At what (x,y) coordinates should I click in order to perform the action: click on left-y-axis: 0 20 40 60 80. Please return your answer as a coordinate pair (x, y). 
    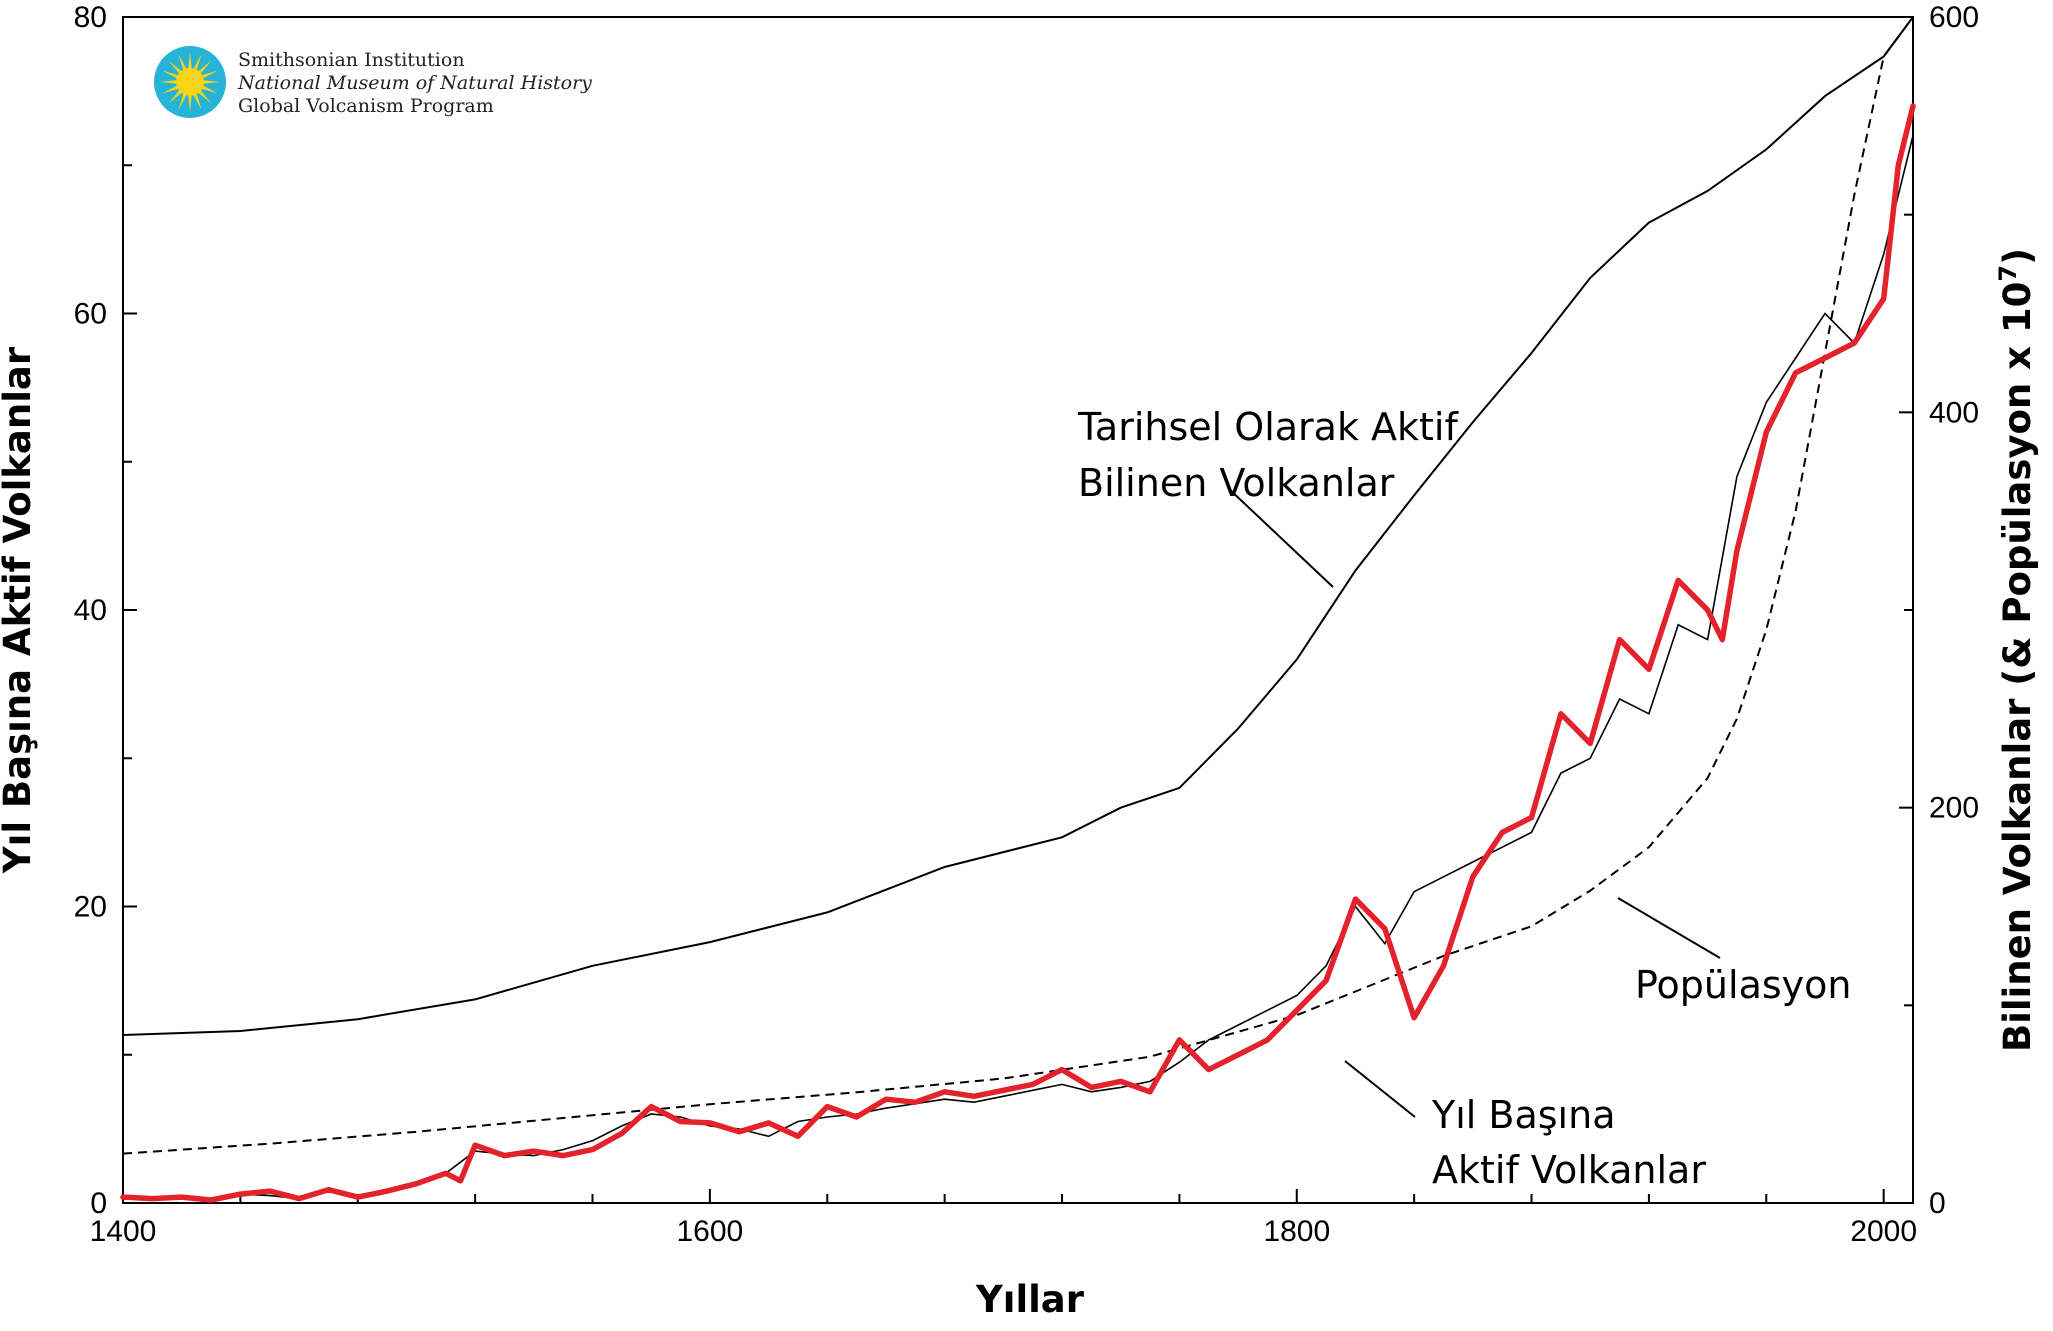
    Looking at the image, I should click on (105, 610).